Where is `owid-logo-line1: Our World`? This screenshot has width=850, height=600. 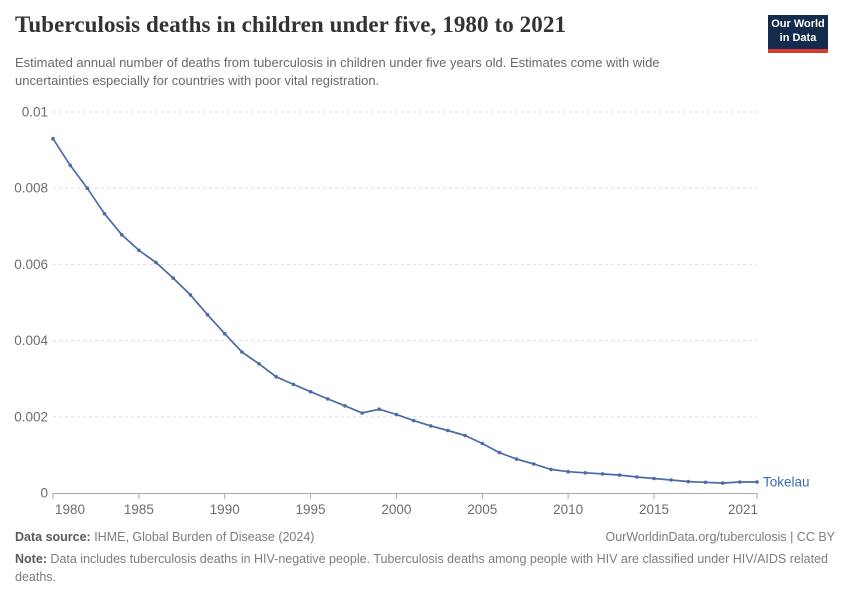
owid-logo-line1: Our World is located at coordinates (798, 24).